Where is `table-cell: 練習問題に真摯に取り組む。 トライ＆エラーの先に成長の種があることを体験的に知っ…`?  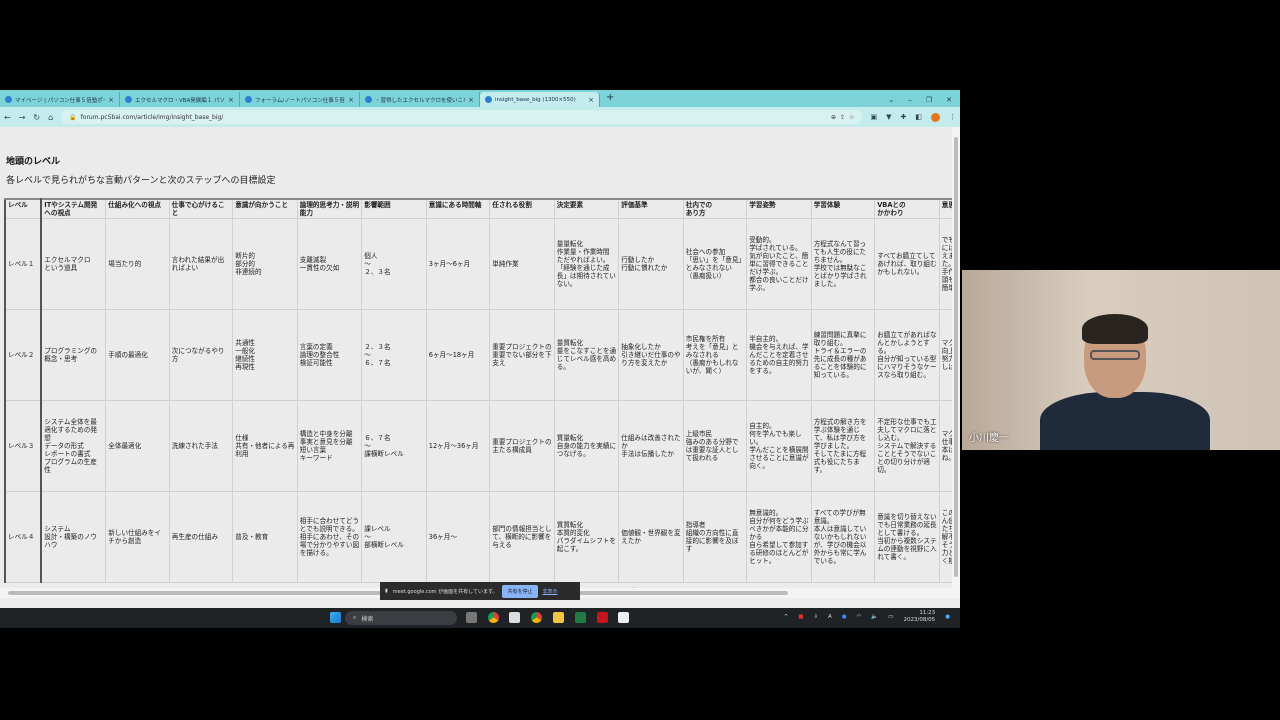 table-cell: 練習問題に真摯に取り組む。 トライ＆エラーの先に成長の種があることを体験的に知っ… is located at coordinates (843, 355).